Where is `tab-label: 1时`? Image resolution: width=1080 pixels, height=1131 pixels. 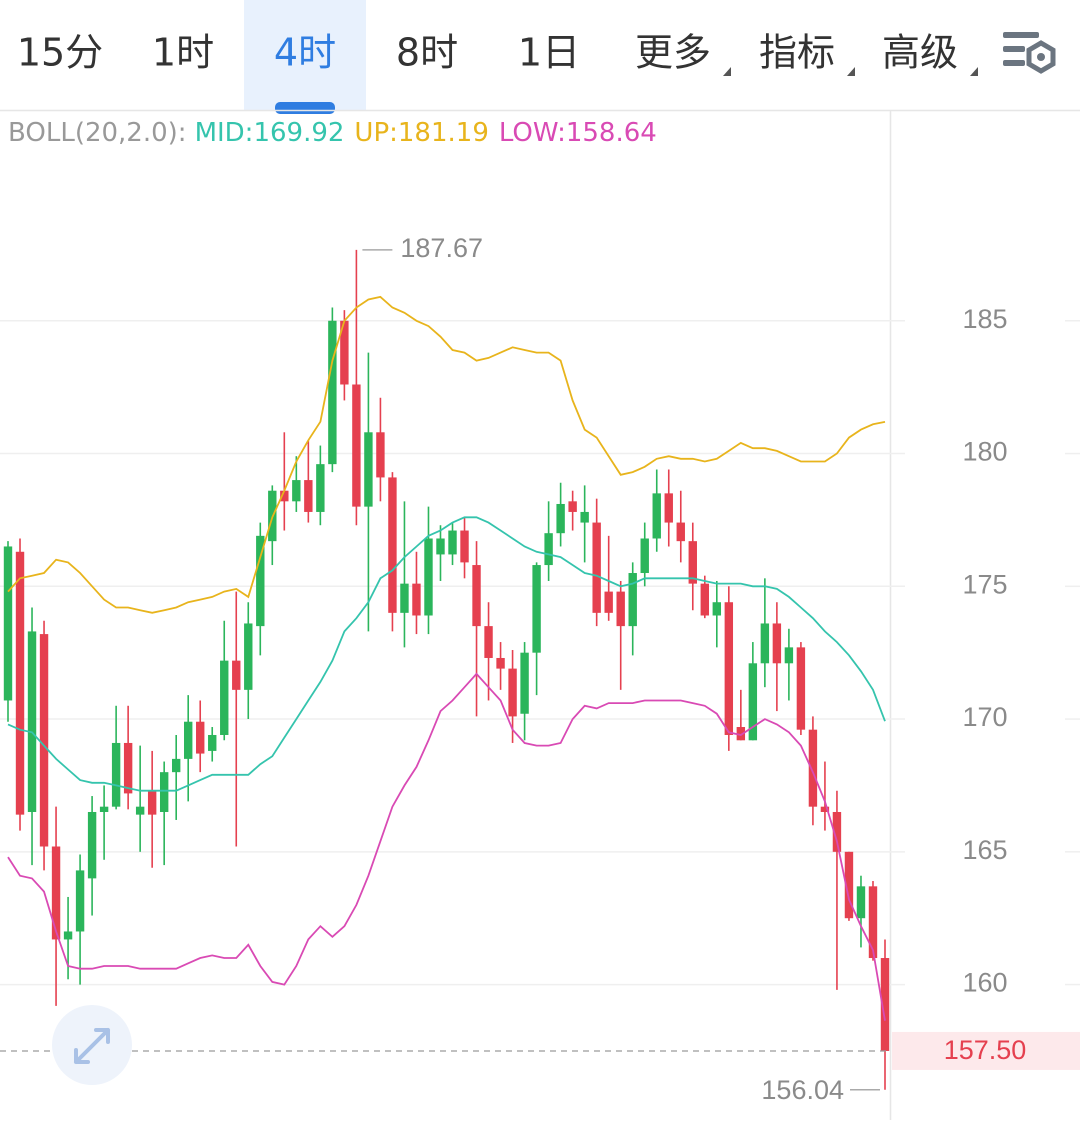 tab-label: 1时 is located at coordinates (183, 53).